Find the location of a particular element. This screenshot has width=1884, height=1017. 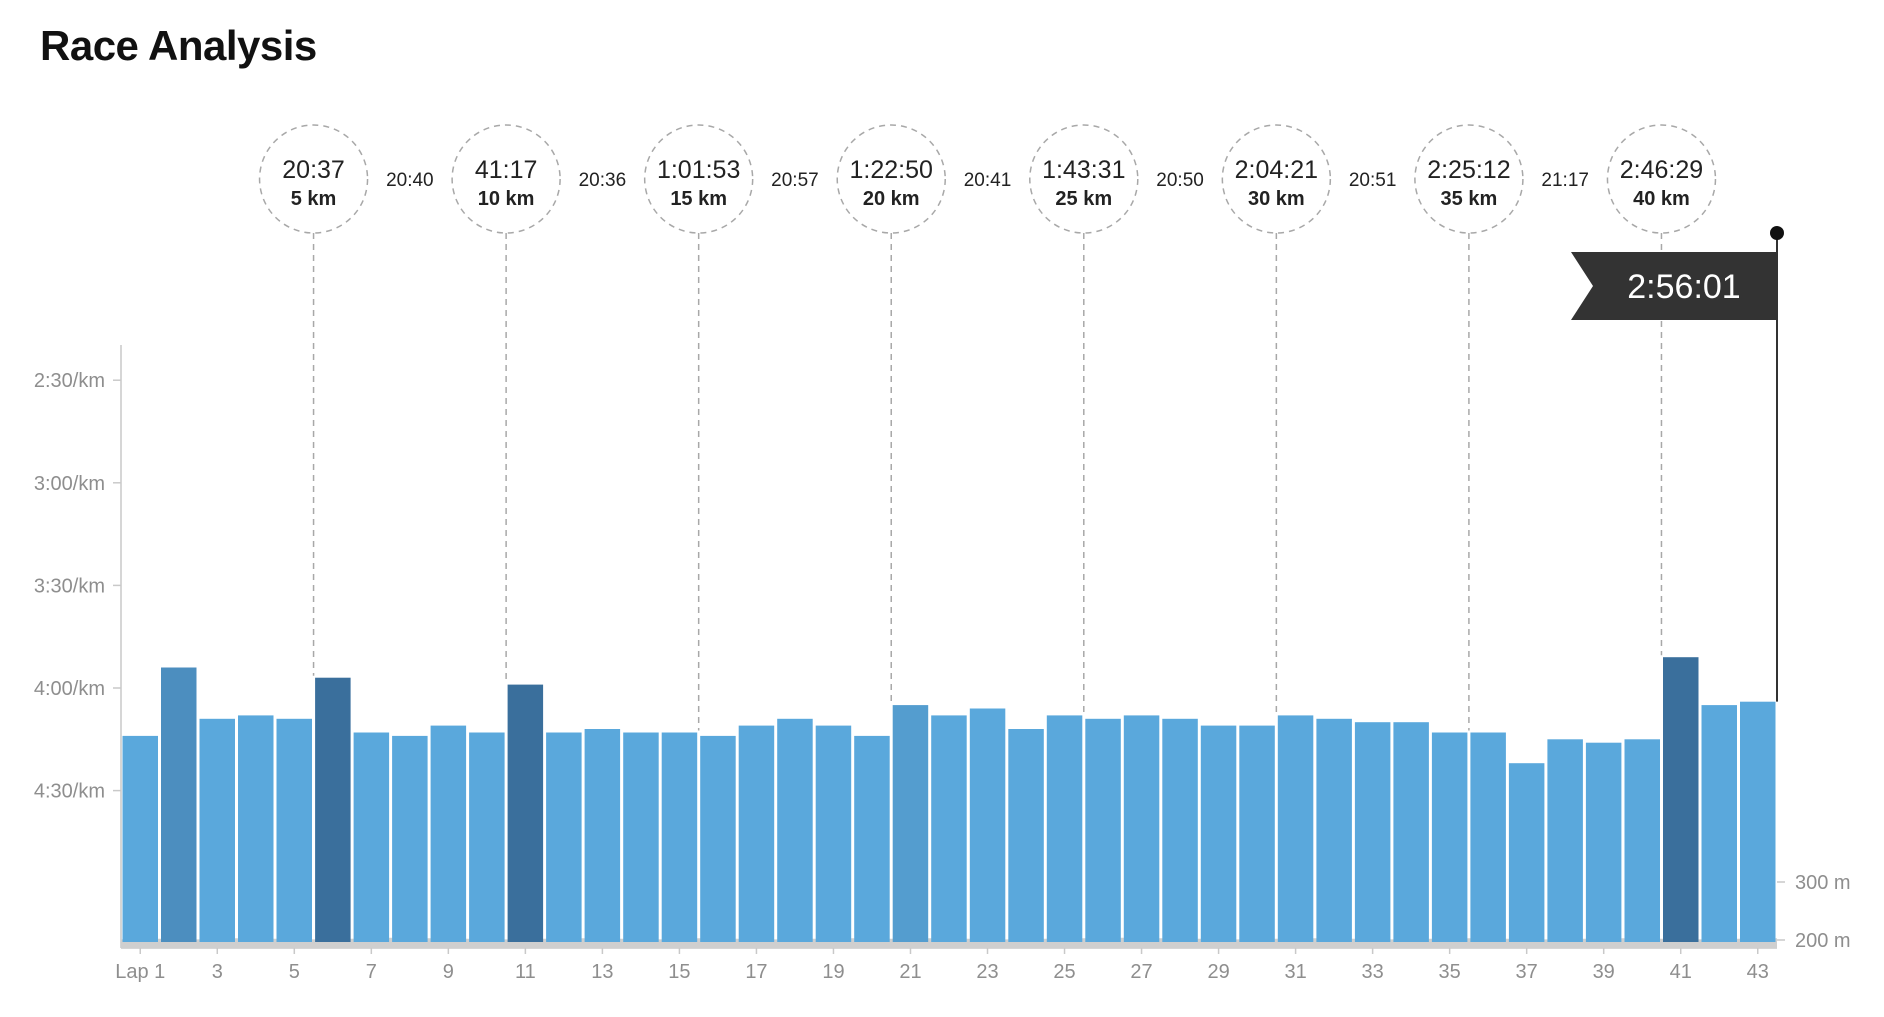

x-tick-label: Lap 1 is located at coordinates (140, 972).